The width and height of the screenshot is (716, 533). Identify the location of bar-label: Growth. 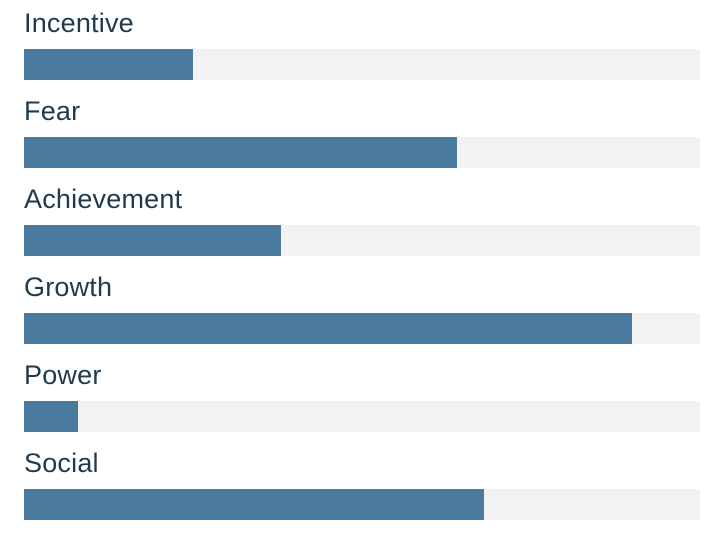
(68, 287).